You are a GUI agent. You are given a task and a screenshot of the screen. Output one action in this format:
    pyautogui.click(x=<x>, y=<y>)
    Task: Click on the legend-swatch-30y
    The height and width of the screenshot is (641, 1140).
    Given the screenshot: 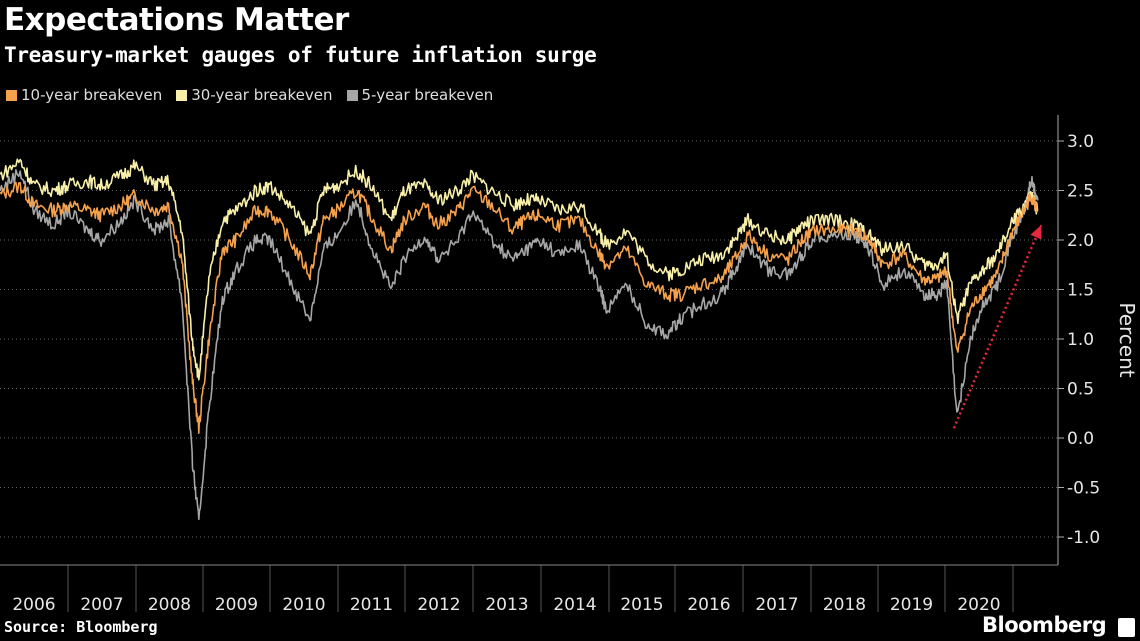 What is the action you would take?
    pyautogui.click(x=182, y=95)
    